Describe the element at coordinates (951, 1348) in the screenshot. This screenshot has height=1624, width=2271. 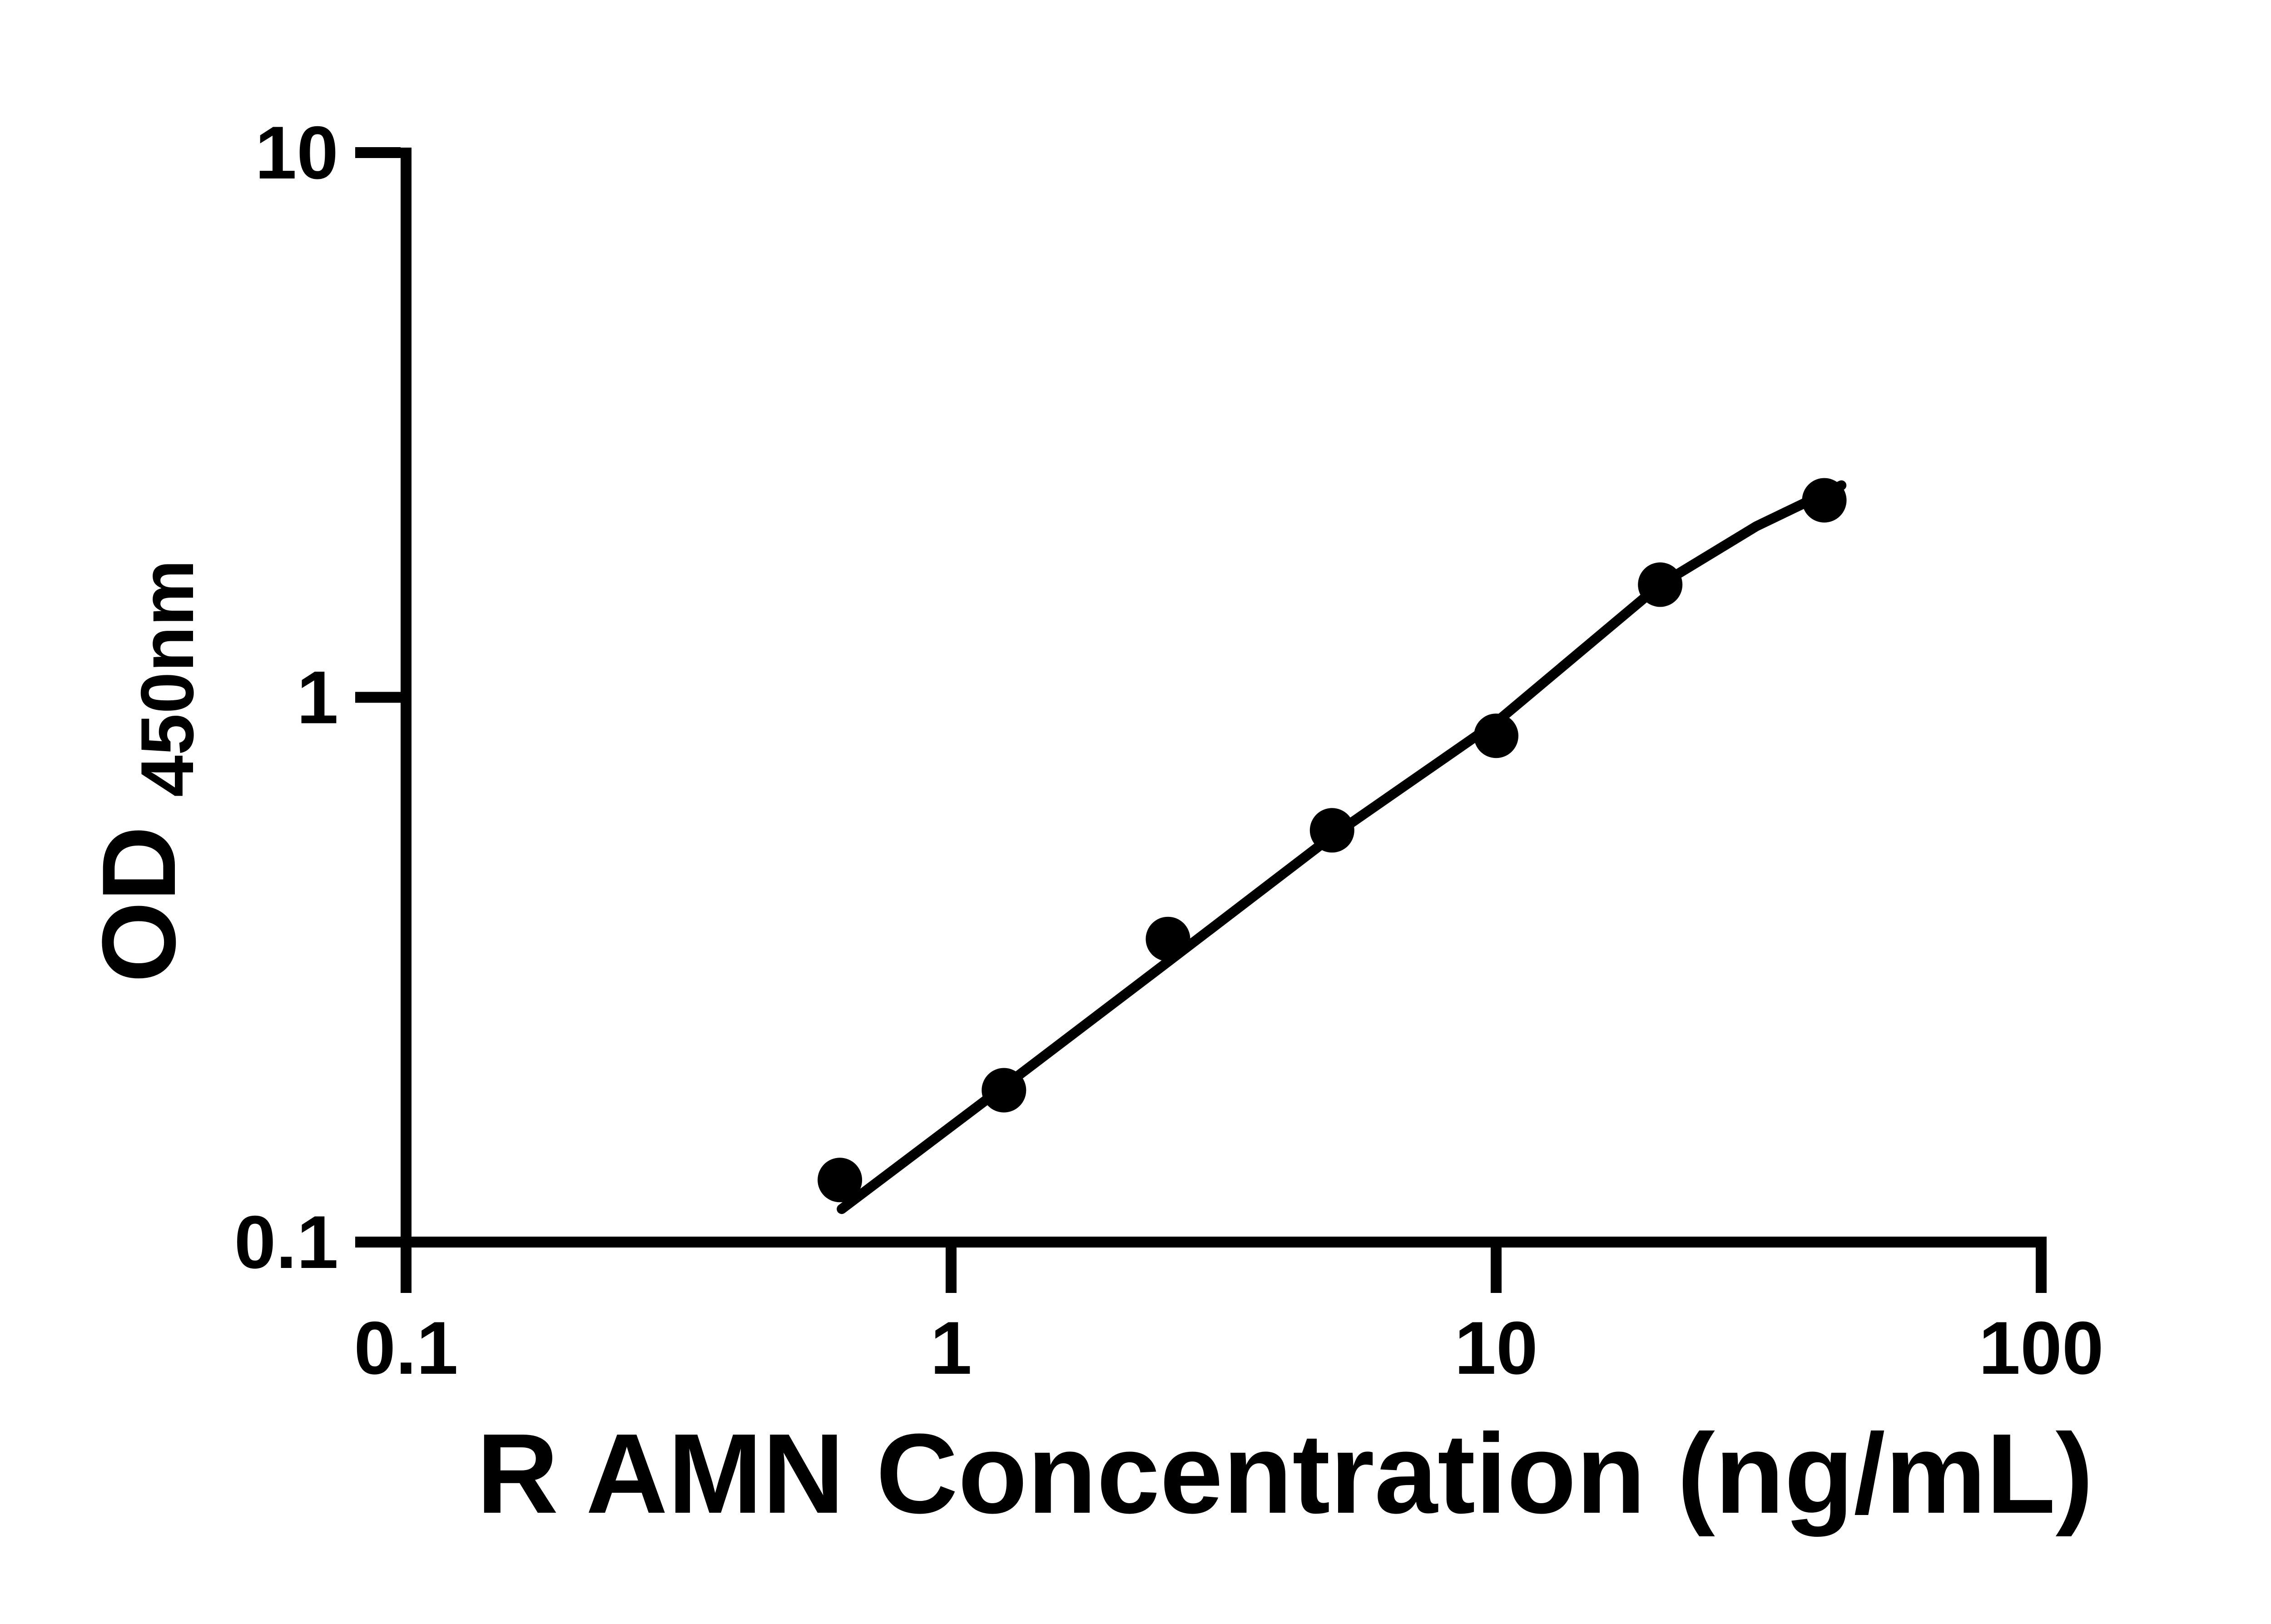
I see `x-tick-label: 1` at that location.